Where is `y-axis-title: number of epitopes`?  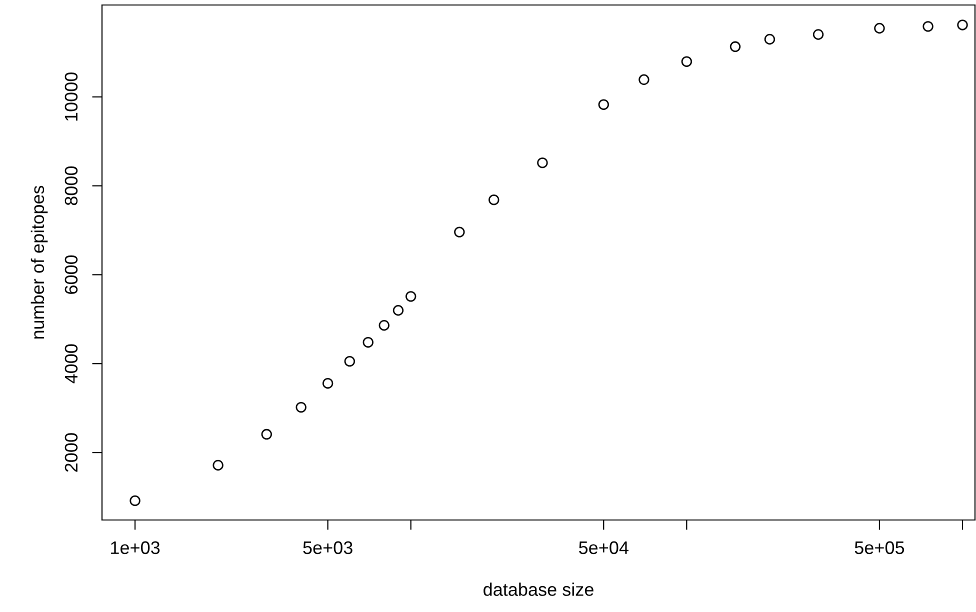
y-axis-title: number of epitopes is located at coordinates (39, 262).